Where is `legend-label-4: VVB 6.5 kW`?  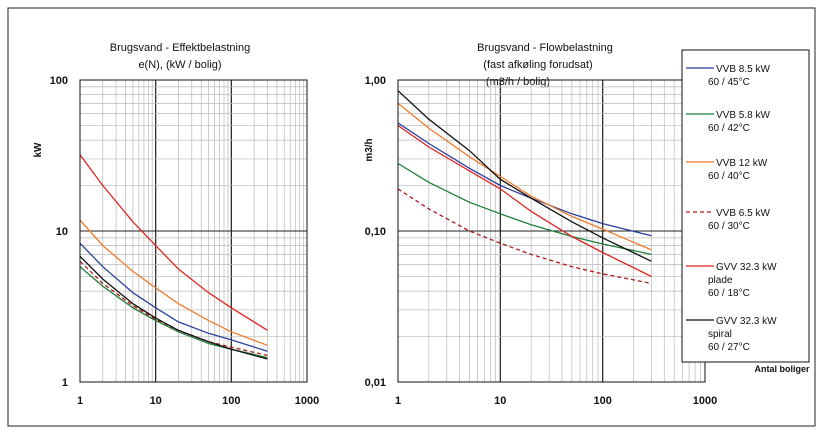 legend-label-4: VVB 6.5 kW is located at coordinates (743, 213).